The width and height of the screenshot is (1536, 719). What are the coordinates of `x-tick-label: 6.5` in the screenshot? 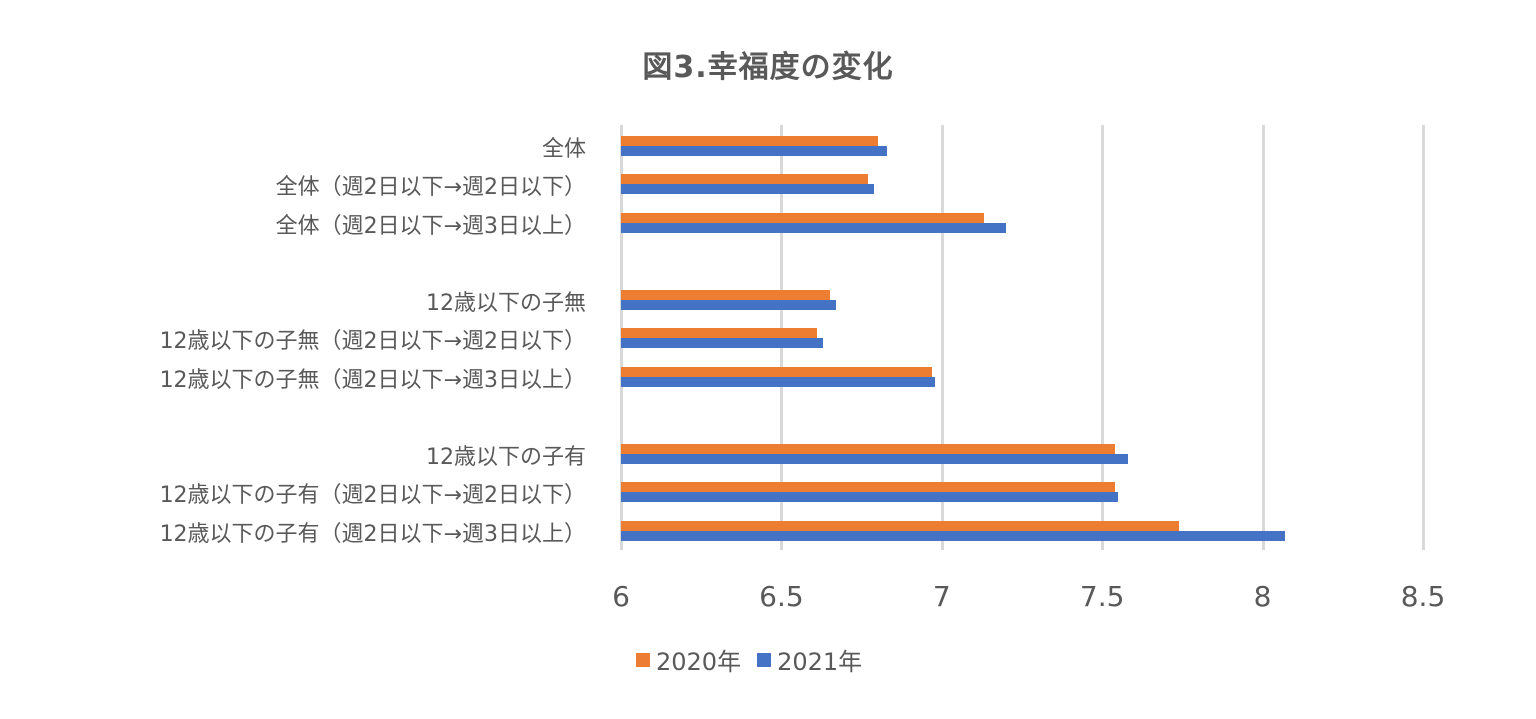 It's located at (781, 596).